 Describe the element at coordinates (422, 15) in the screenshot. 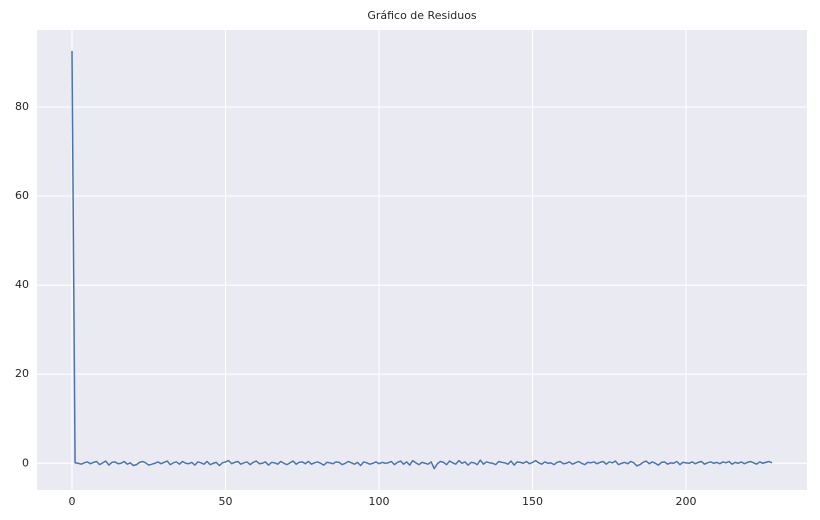

I see `chart-title: Gráfico de Residuos` at that location.